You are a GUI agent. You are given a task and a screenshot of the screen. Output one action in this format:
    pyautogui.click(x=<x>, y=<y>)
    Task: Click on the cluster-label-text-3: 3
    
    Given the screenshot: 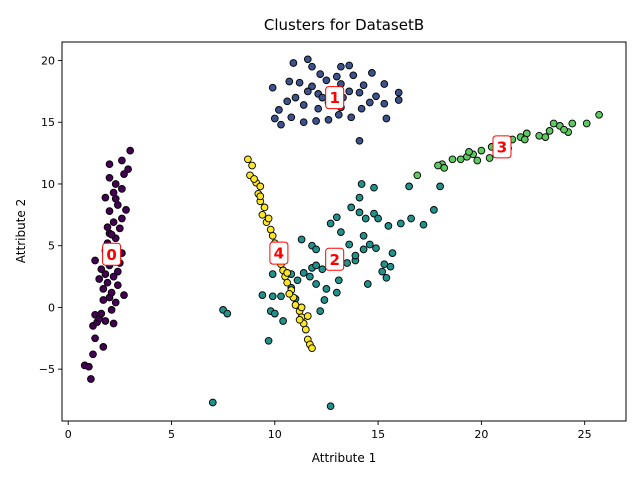 What is the action you would take?
    pyautogui.click(x=502, y=147)
    